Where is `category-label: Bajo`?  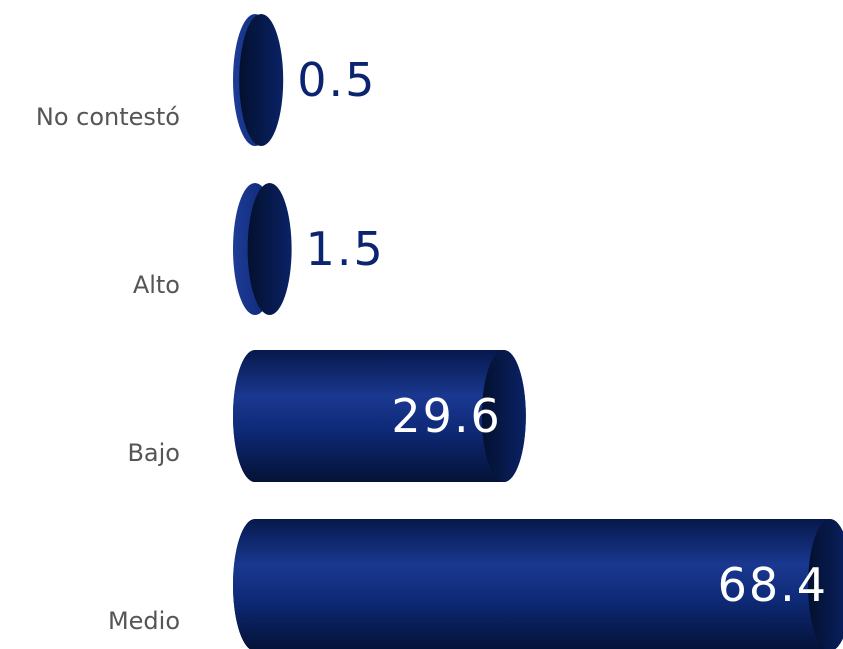 category-label: Bajo is located at coordinates (153, 453).